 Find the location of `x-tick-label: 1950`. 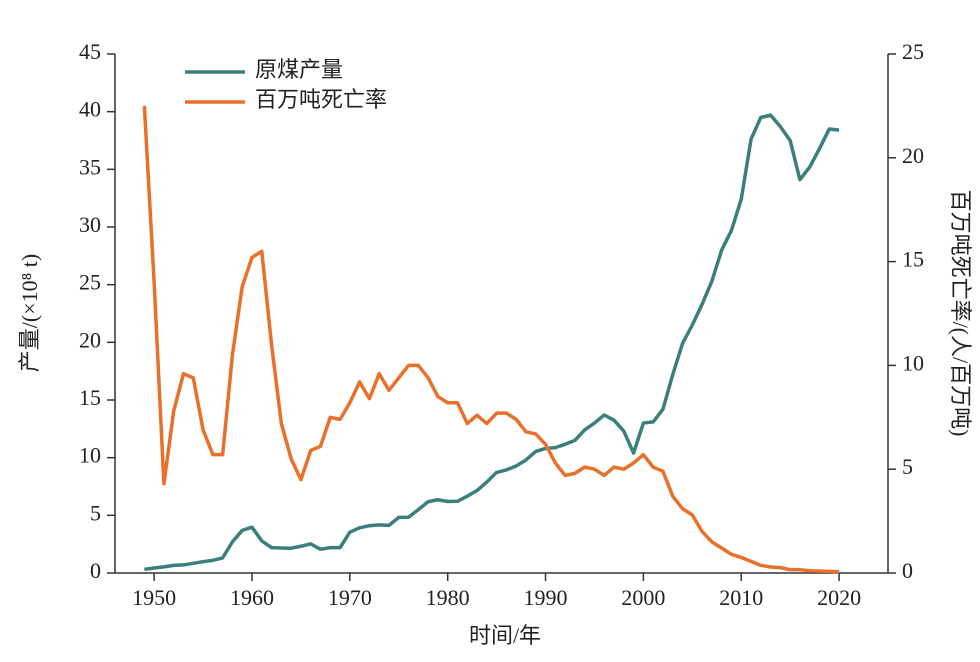

x-tick-label: 1950 is located at coordinates (154, 597).